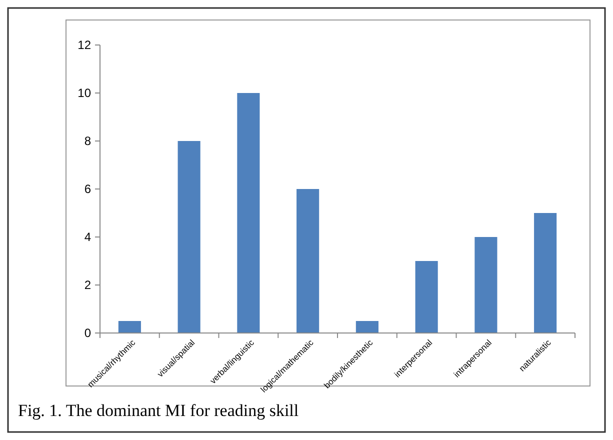 This screenshot has height=440, width=613. I want to click on y-tick-label: 4, so click(88, 237).